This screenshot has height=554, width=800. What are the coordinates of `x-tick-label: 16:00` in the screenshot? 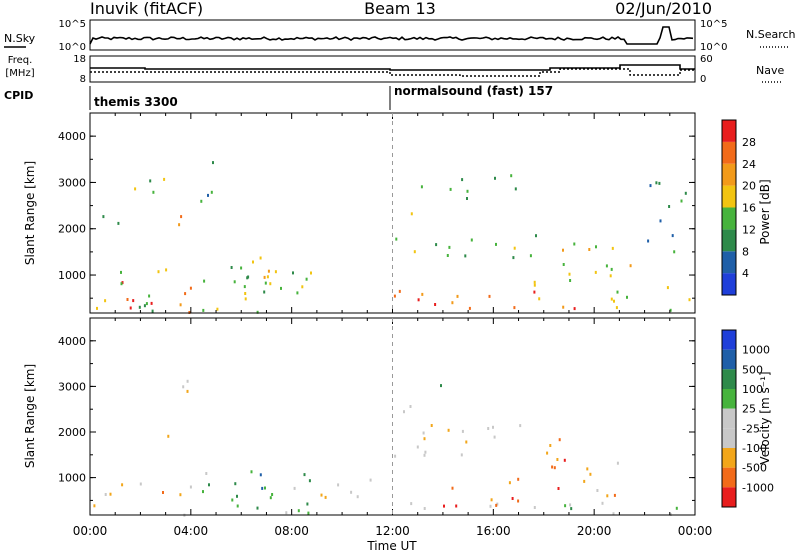 It's located at (493, 531).